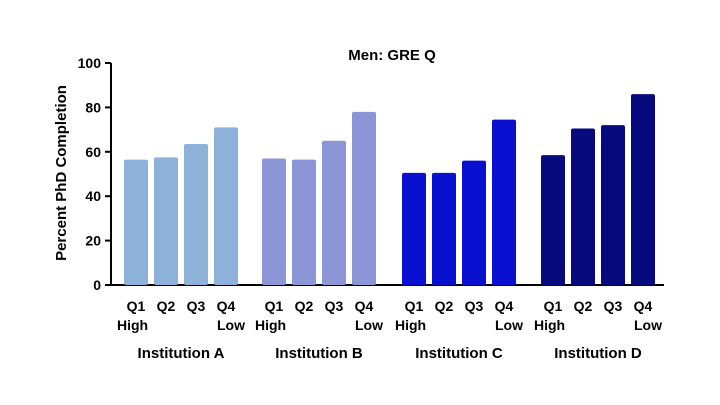 Image resolution: width=720 pixels, height=405 pixels. Describe the element at coordinates (93, 152) in the screenshot. I see `y-tick-label: 60` at that location.